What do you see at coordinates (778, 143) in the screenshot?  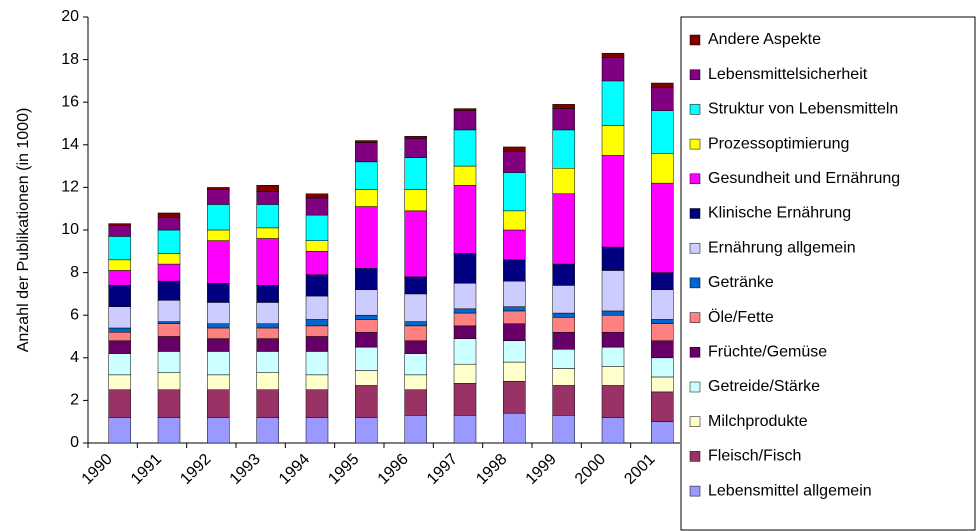 I see `legend-label: Prozessoptimierung` at bounding box center [778, 143].